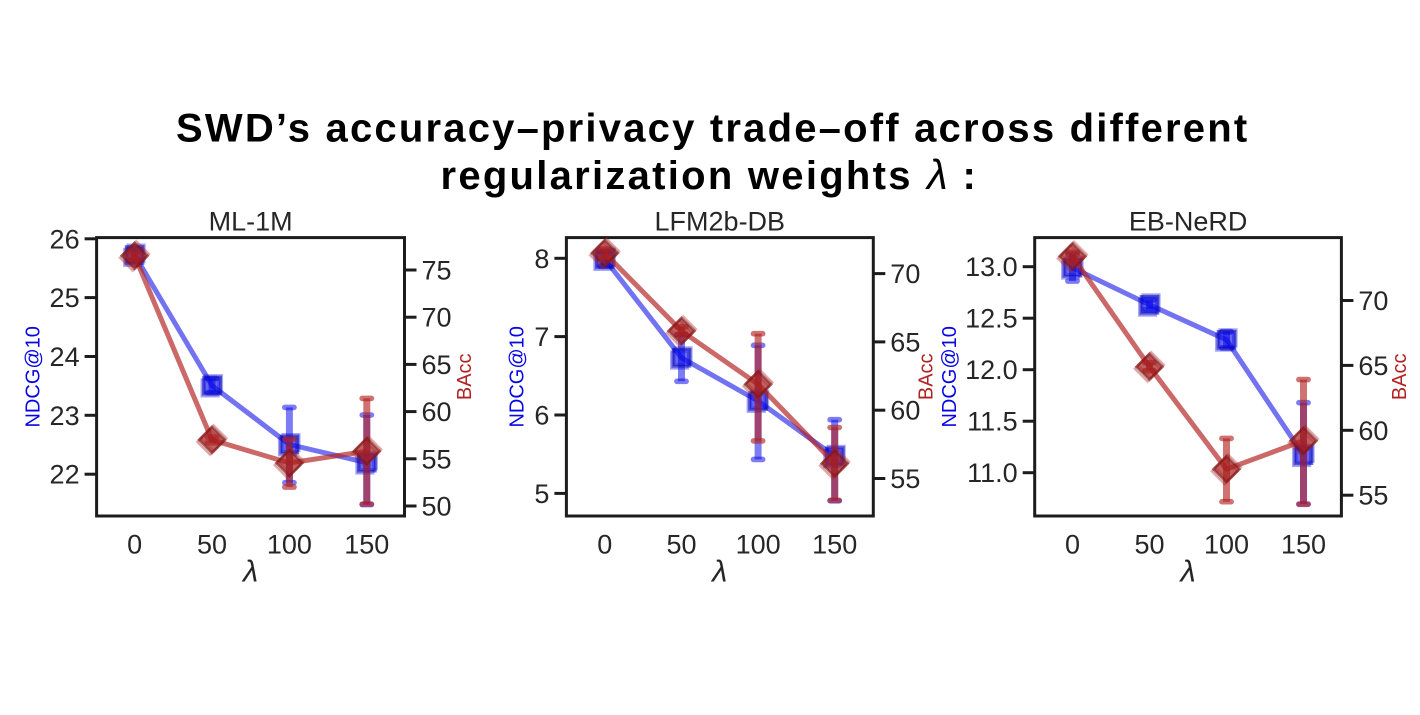 The height and width of the screenshot is (715, 1420). Describe the element at coordinates (65, 357) in the screenshot. I see `svg-text: 24` at that location.